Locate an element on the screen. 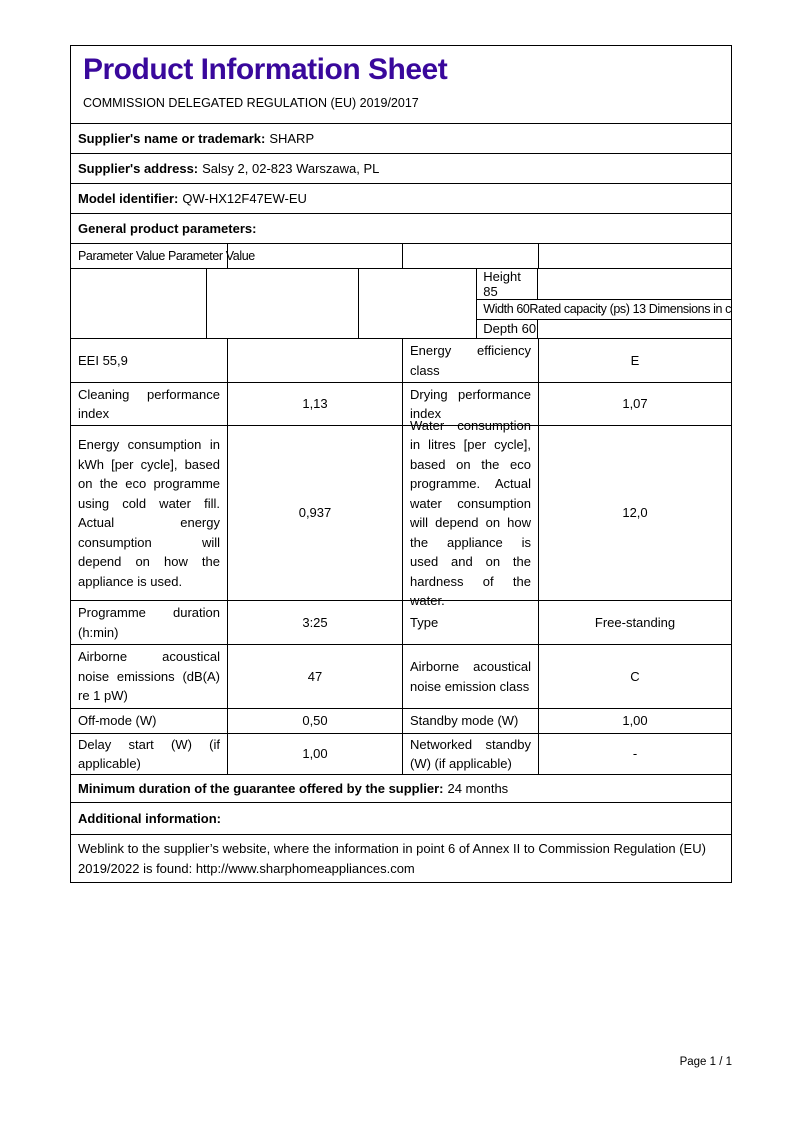  param-noise-class-label: Airborne acoustical noise emission class is located at coordinates (470, 676).